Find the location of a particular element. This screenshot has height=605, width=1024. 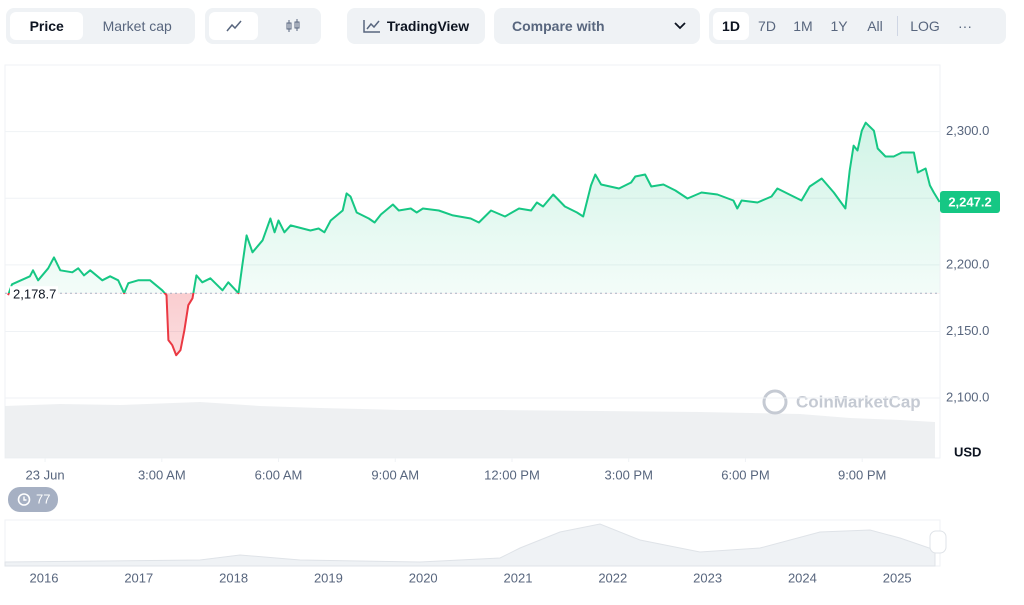

range-button: 1Y is located at coordinates (839, 26).